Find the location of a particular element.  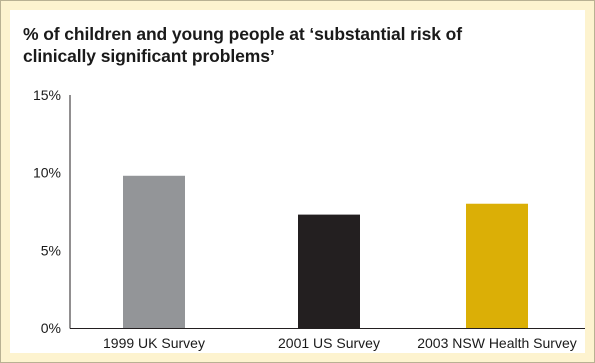

y-axis-ticks: 0% 5% 10% 15% is located at coordinates (47, 211).